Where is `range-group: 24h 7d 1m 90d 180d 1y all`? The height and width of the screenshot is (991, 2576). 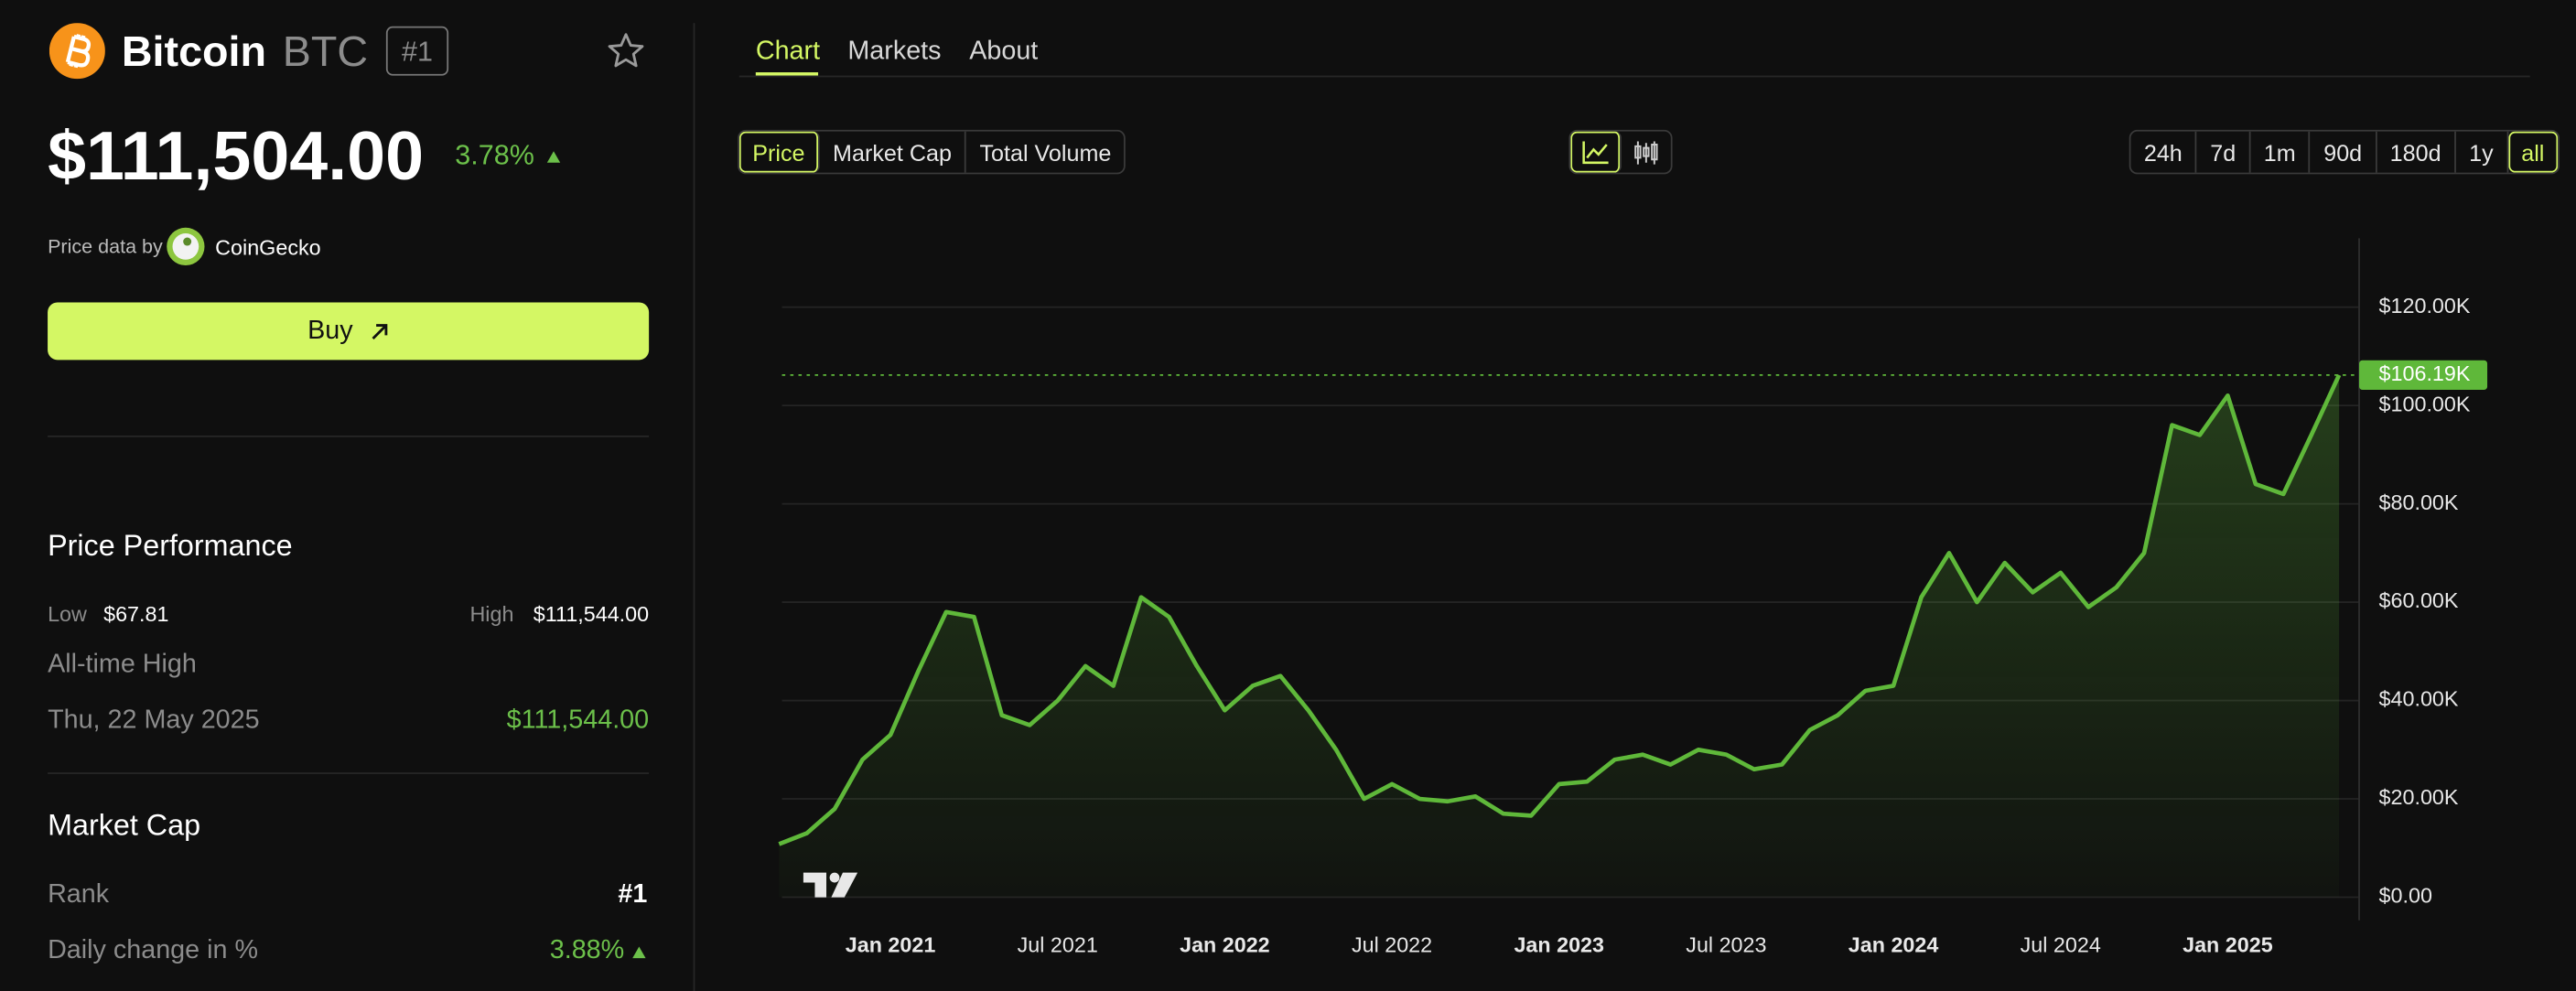
range-group: 24h 7d 1m 90d 180d 1y all is located at coordinates (2344, 152).